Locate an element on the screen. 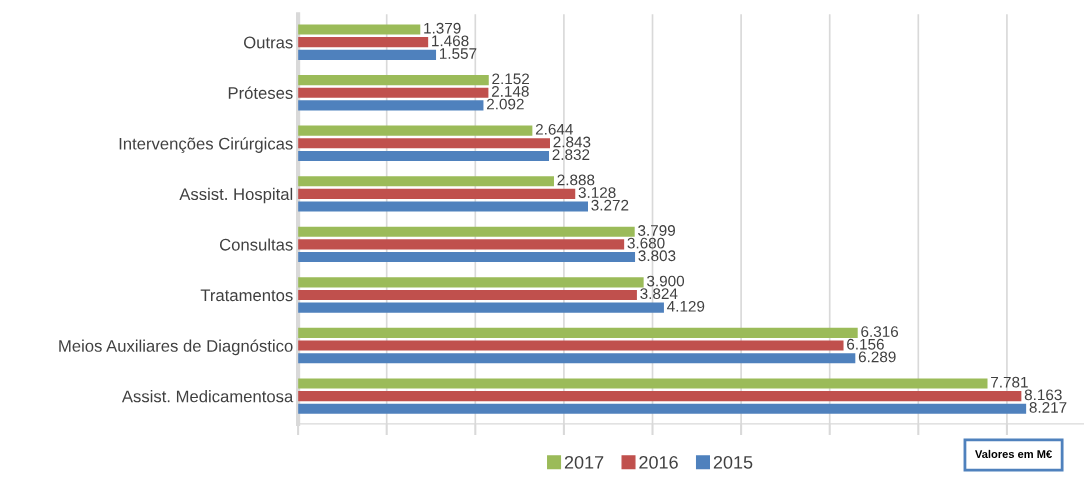 This screenshot has height=479, width=1084. data-label: 1.468 is located at coordinates (450, 41).